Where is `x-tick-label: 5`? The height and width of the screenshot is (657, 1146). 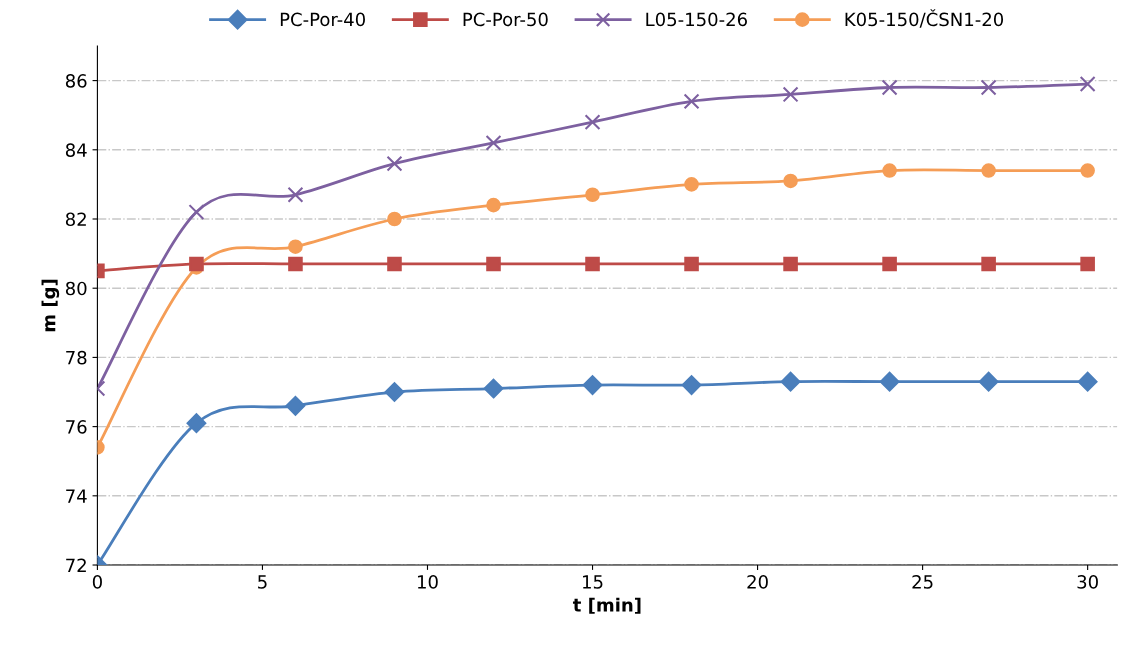
x-tick-label: 5 is located at coordinates (262, 582).